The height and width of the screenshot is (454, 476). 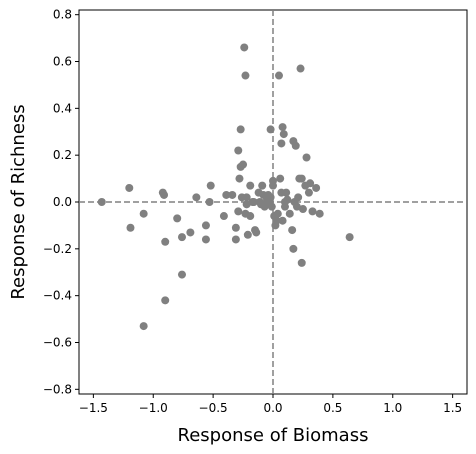 What do you see at coordinates (452, 408) in the screenshot?
I see `x-tick-label: 1.5` at bounding box center [452, 408].